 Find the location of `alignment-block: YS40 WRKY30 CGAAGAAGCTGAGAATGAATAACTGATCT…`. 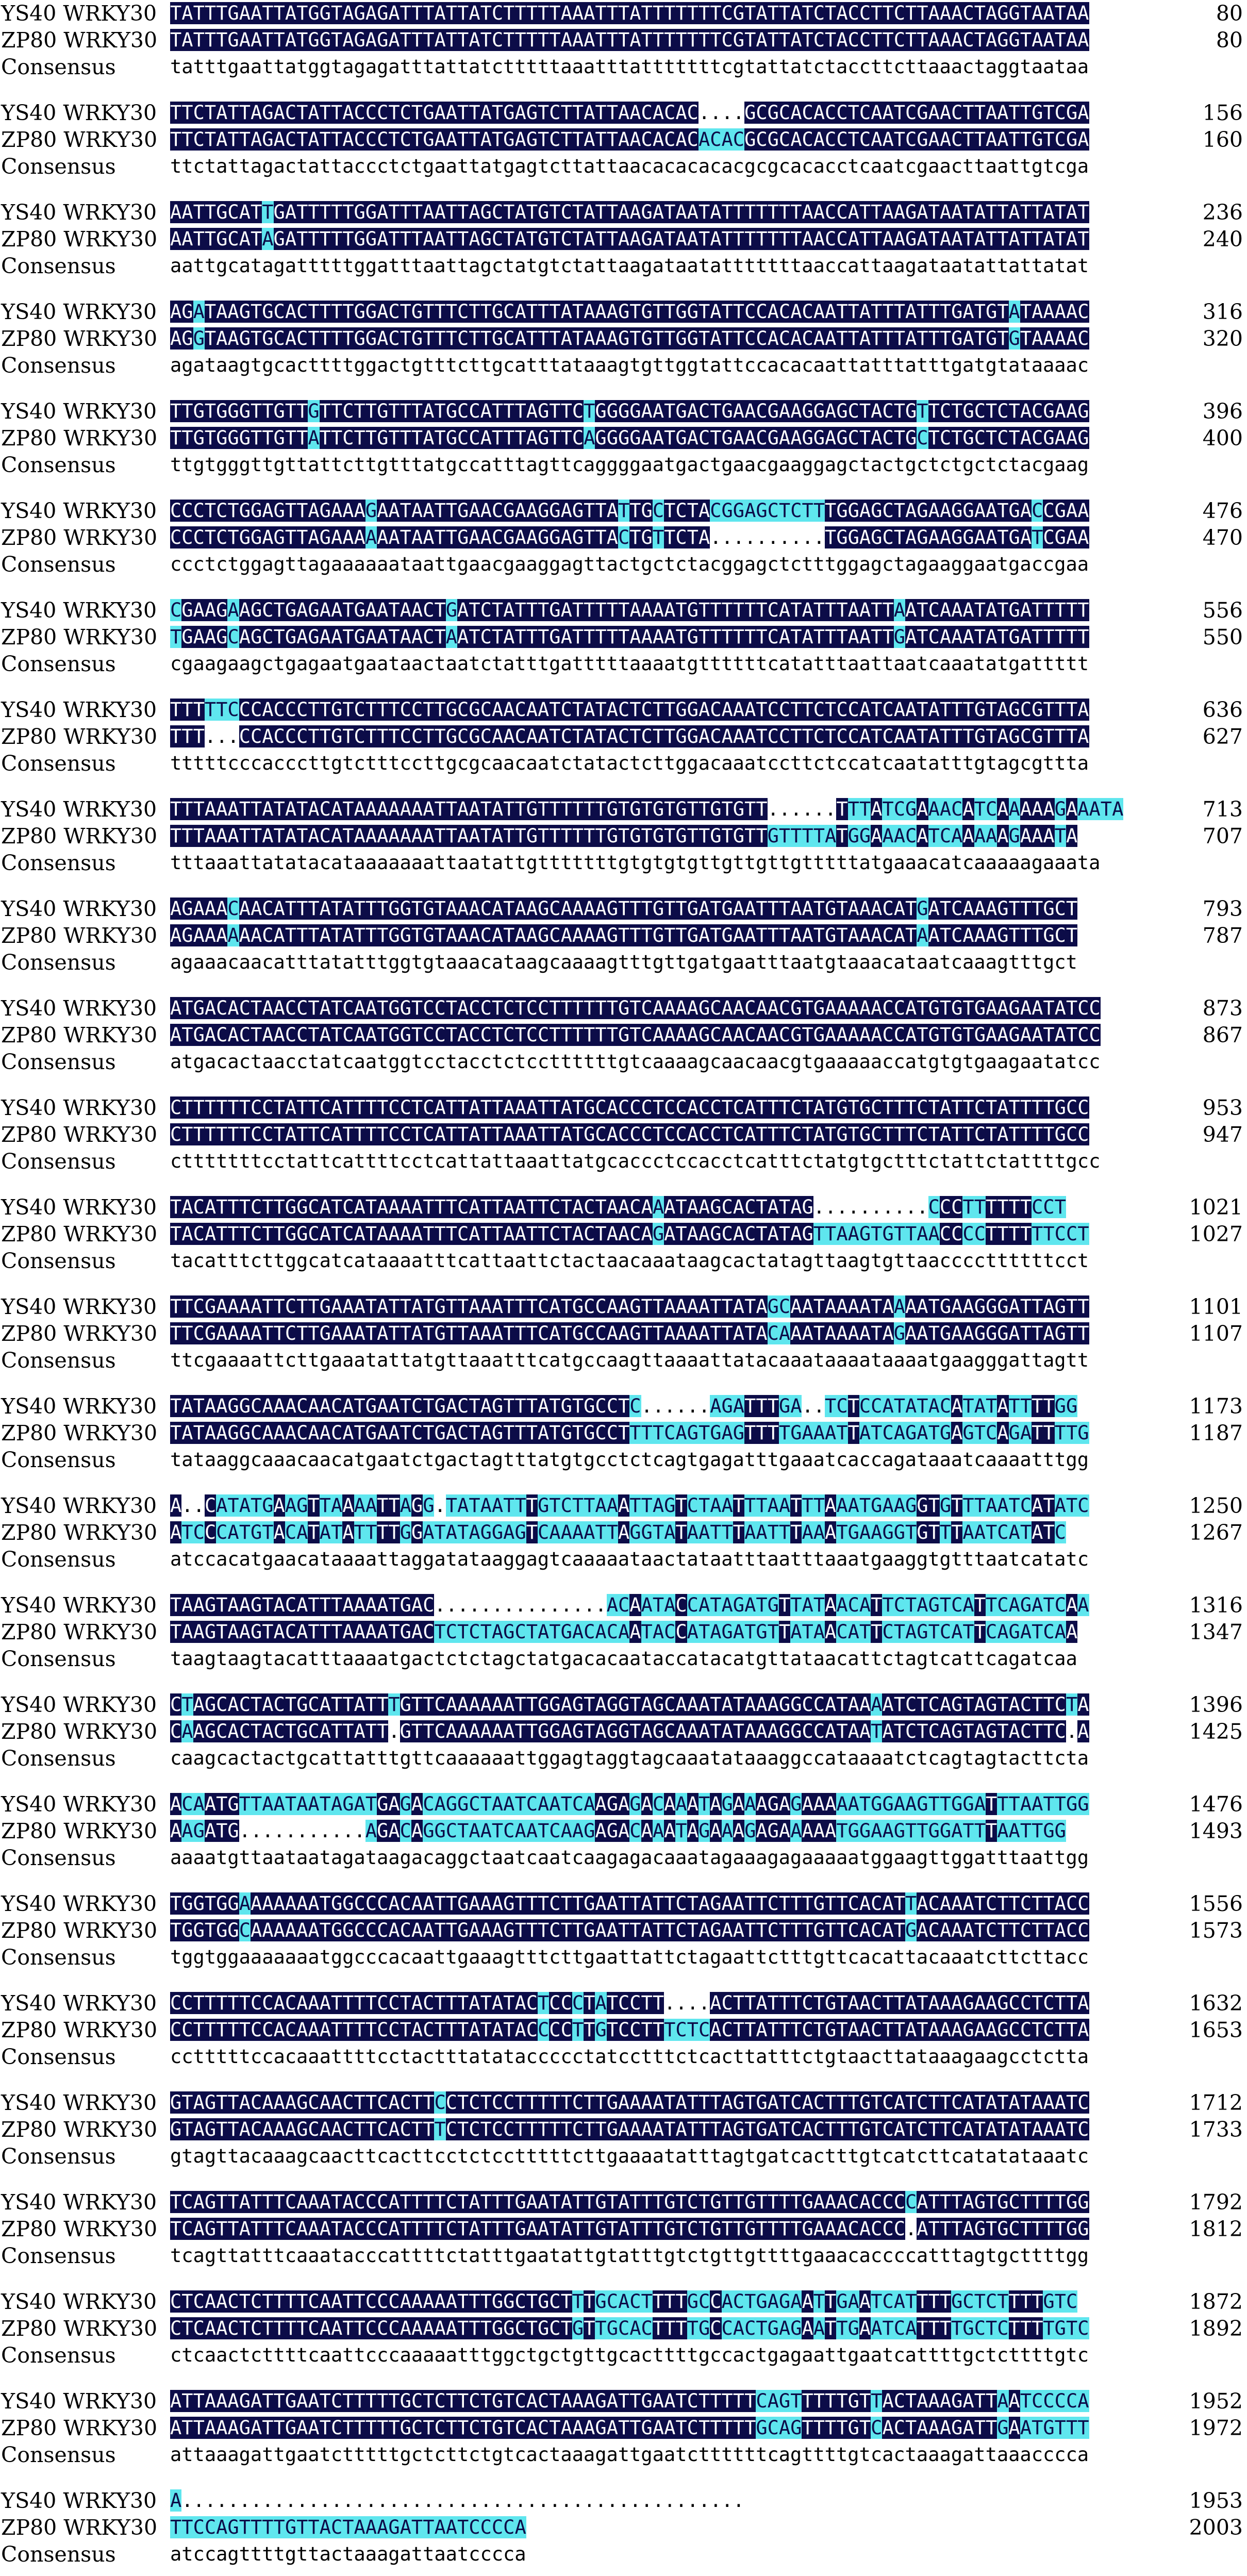

alignment-block: YS40 WRKY30 CGAAGAAGCTGAGAATGAATAACTGATCT… is located at coordinates (623, 642).